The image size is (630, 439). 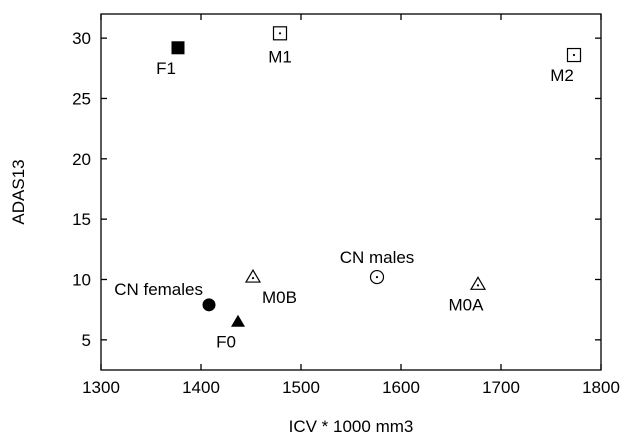 I want to click on y-tick-label: 5, so click(x=86, y=340).